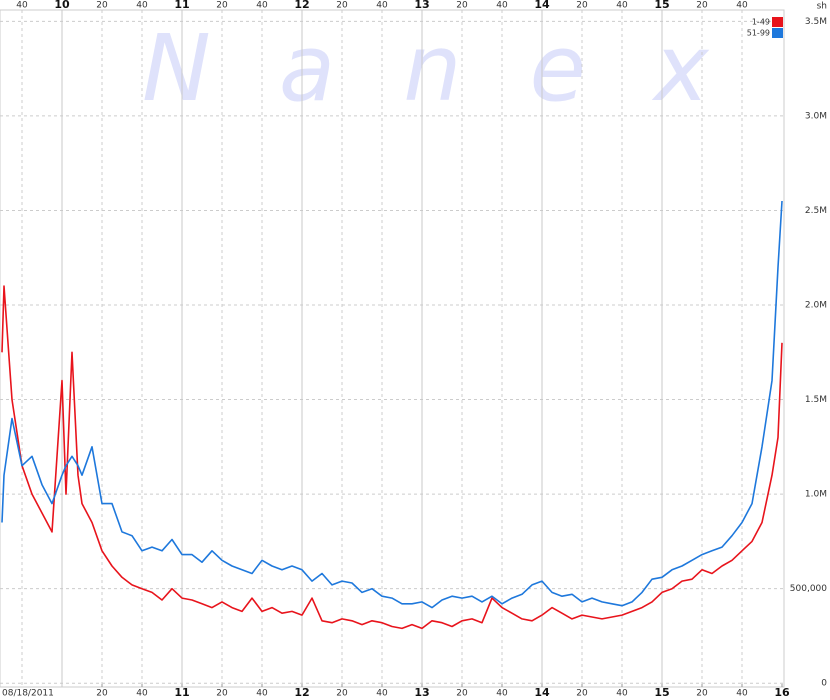 The image size is (830, 700). What do you see at coordinates (816, 306) in the screenshot?
I see `y-tick-label: 2.0M` at bounding box center [816, 306].